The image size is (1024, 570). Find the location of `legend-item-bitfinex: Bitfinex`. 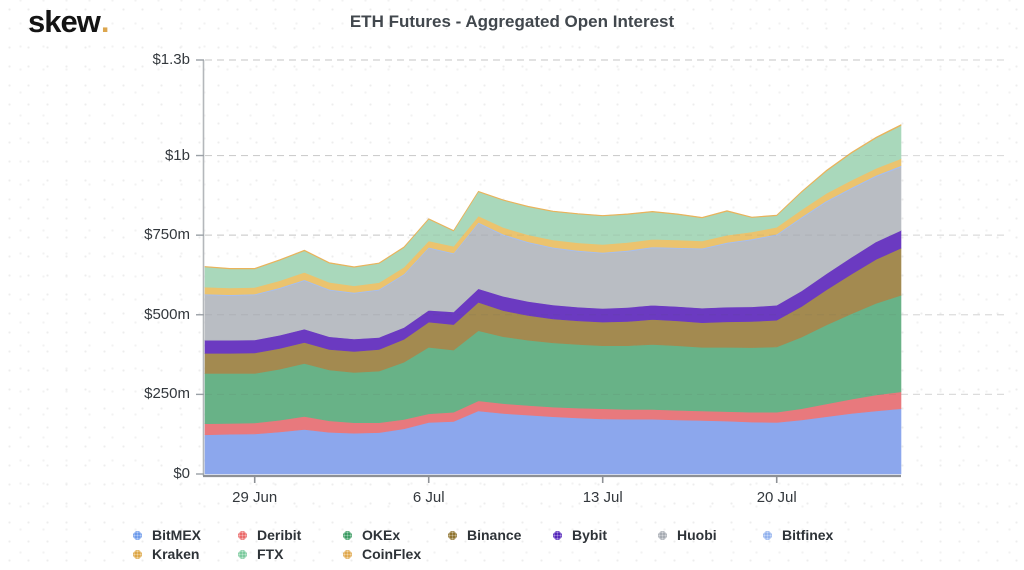

legend-item-bitfinex: Bitfinex is located at coordinates (798, 535).